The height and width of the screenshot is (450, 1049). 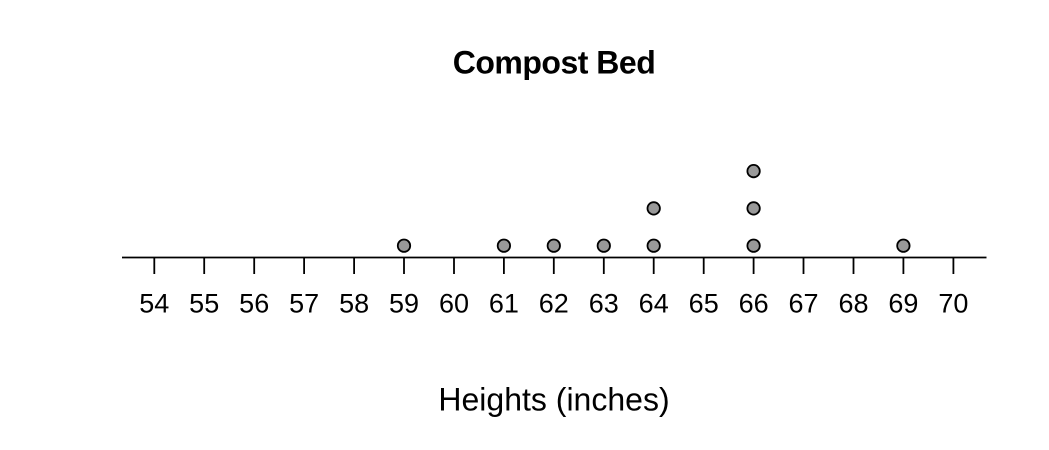 What do you see at coordinates (754, 304) in the screenshot?
I see `svg-text: 66` at bounding box center [754, 304].